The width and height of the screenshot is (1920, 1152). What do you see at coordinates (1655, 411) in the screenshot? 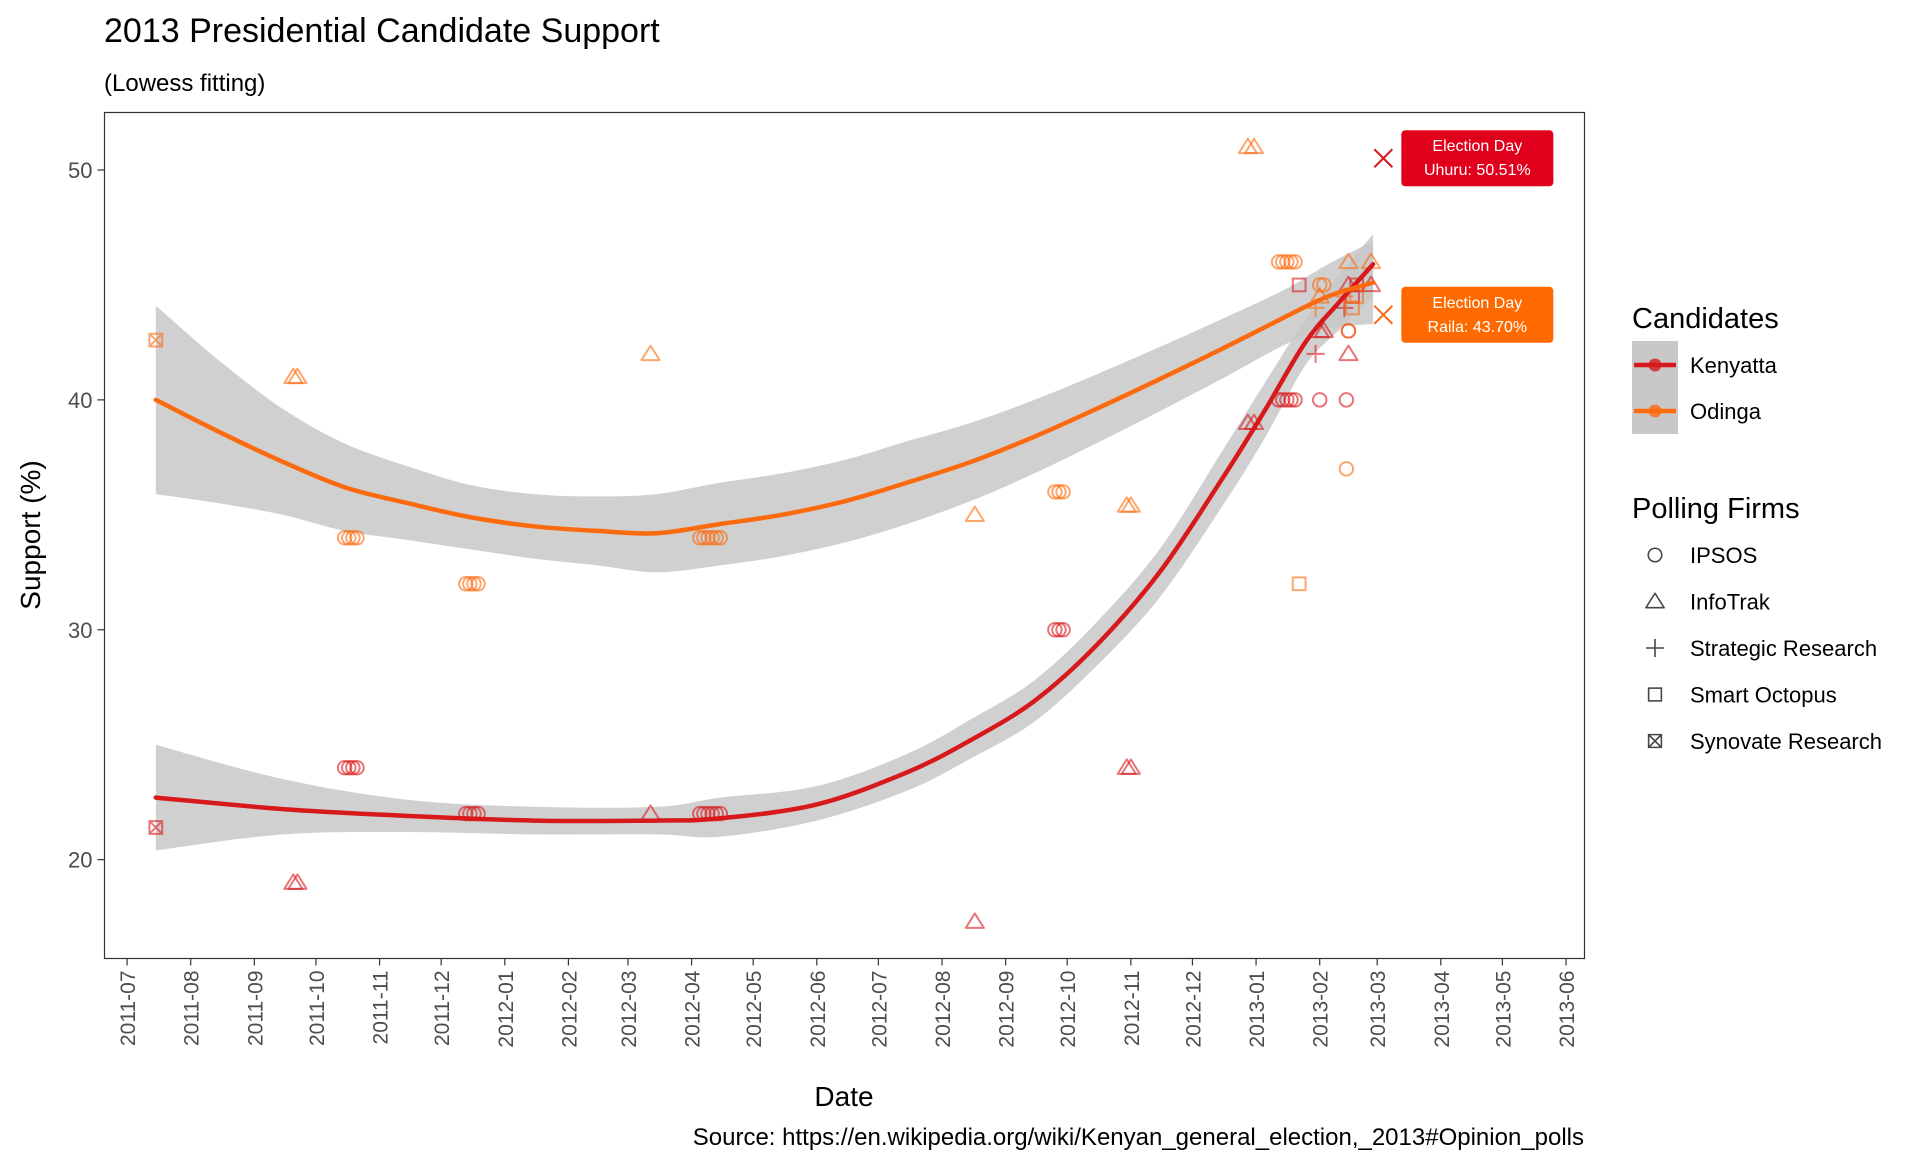
I see `legend-dot-odinga` at bounding box center [1655, 411].